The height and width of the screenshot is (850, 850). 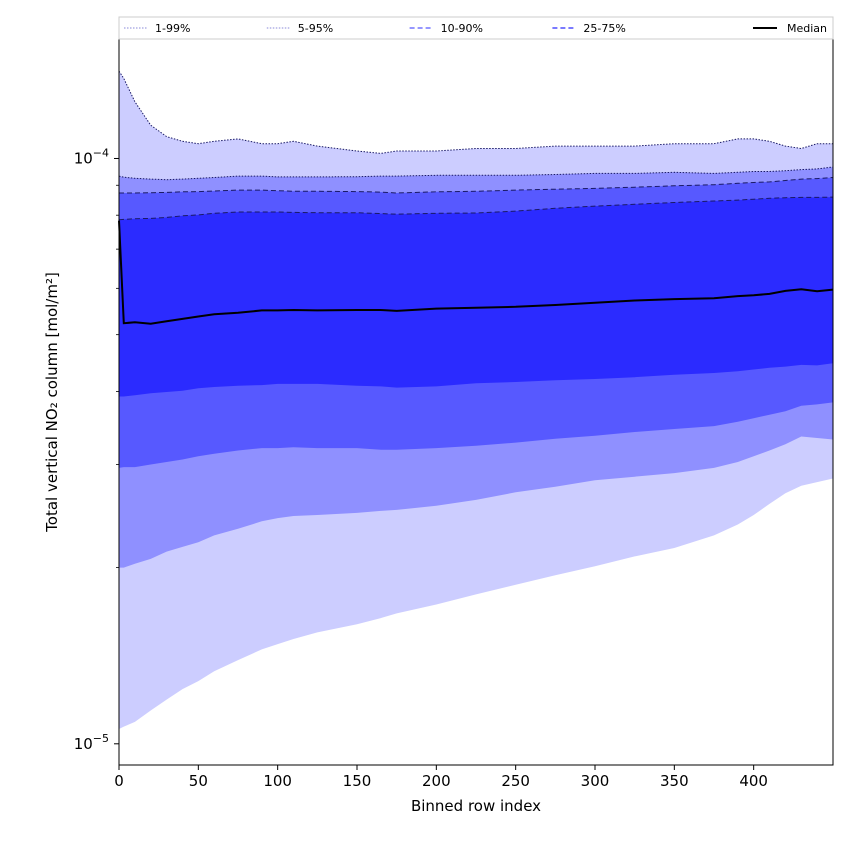 I want to click on median-line-group, so click(x=476, y=272).